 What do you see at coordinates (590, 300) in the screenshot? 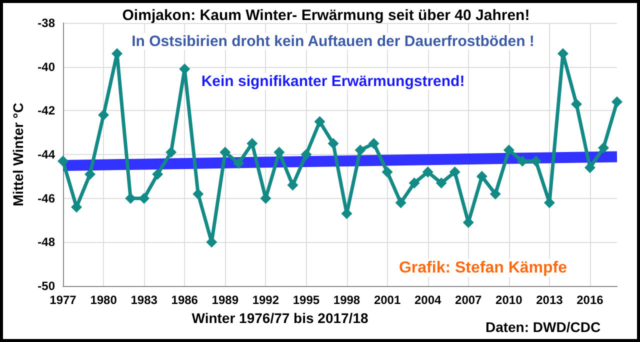
I see `x-tick-label: 2016` at bounding box center [590, 300].